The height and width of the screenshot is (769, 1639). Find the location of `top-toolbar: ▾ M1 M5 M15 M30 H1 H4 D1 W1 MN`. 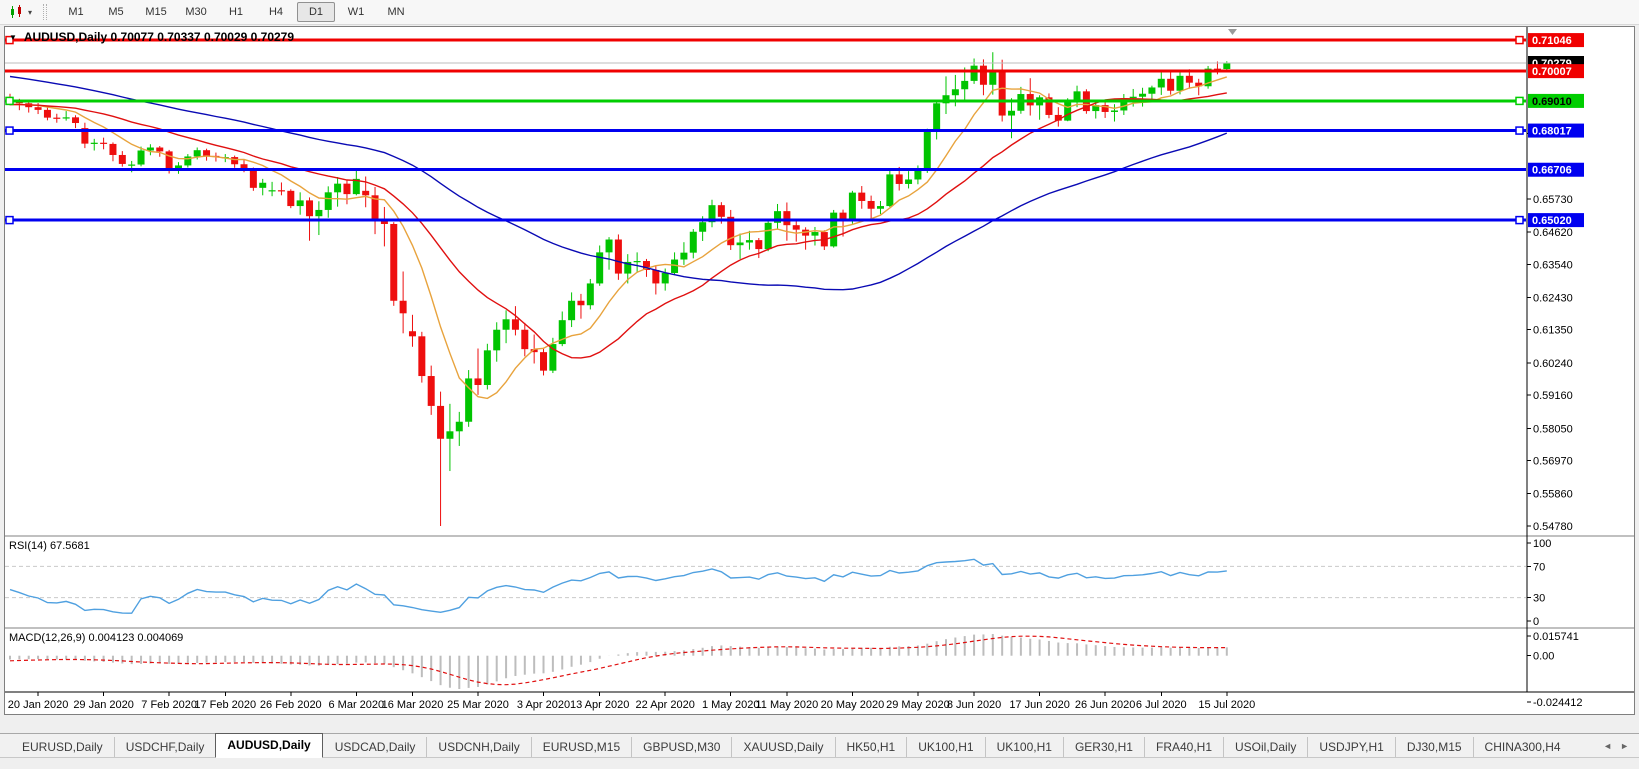

top-toolbar: ▾ M1 M5 M15 M30 H1 H4 D1 W1 MN is located at coordinates (819, 12).